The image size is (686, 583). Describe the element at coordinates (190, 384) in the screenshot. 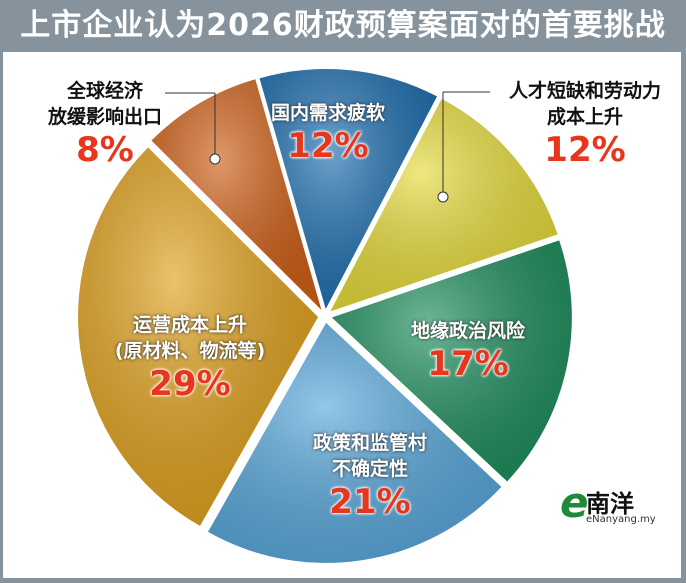

I see `data-label: 29%` at that location.